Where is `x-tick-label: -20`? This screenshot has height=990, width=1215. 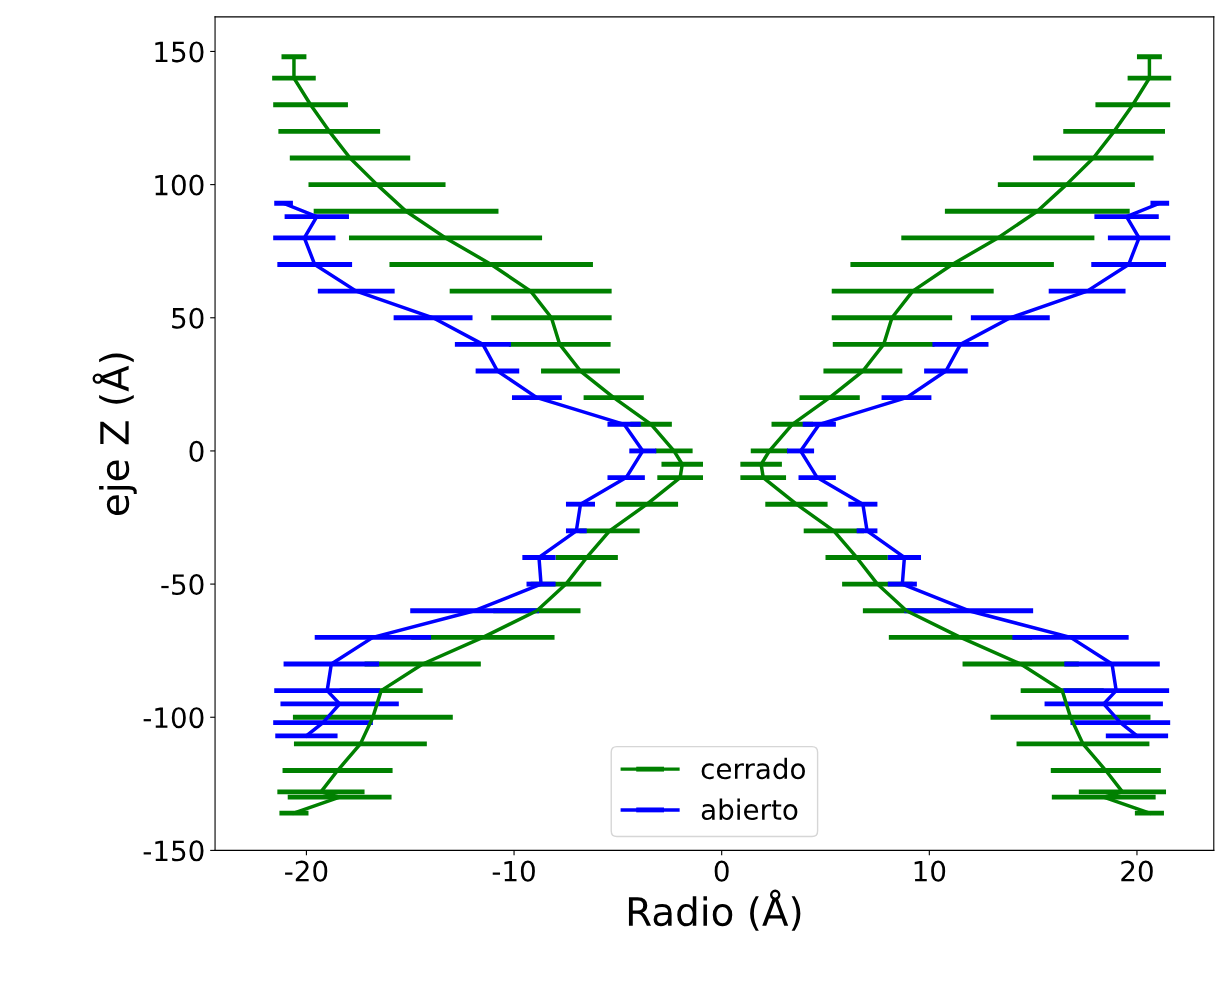
x-tick-label: -20 is located at coordinates (306, 871).